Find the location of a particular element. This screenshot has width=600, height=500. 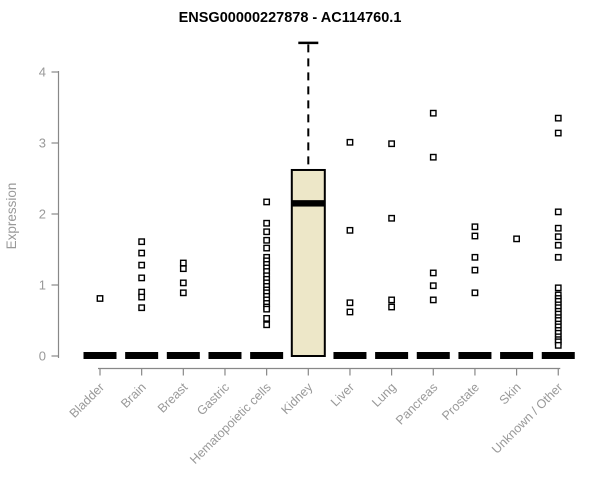

y-axis-label: Expression is located at coordinates (11, 216).